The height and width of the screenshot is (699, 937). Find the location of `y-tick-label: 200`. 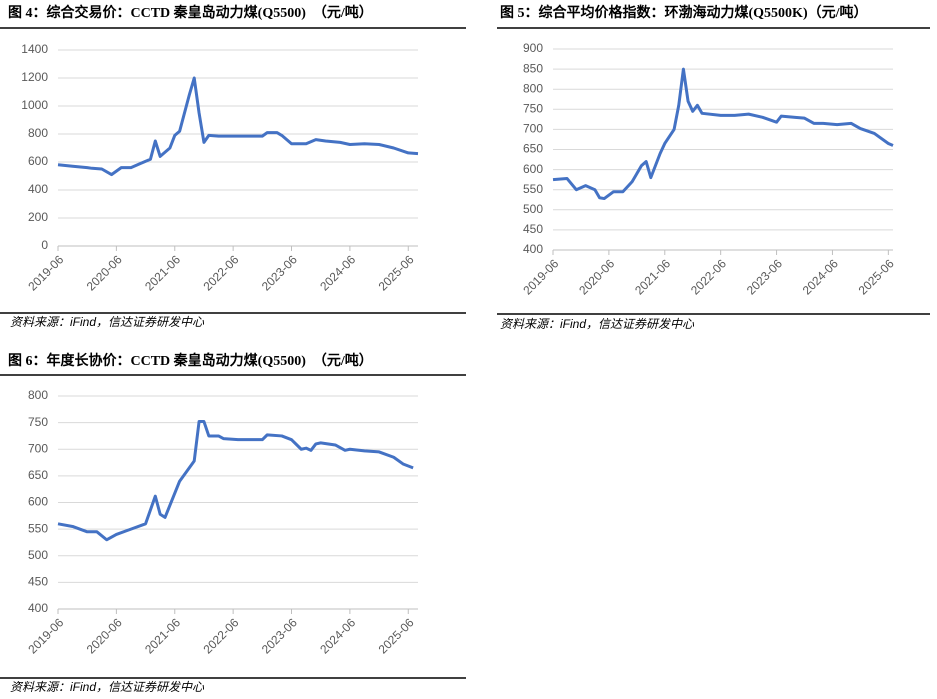

y-tick-label: 200 is located at coordinates (38, 217).